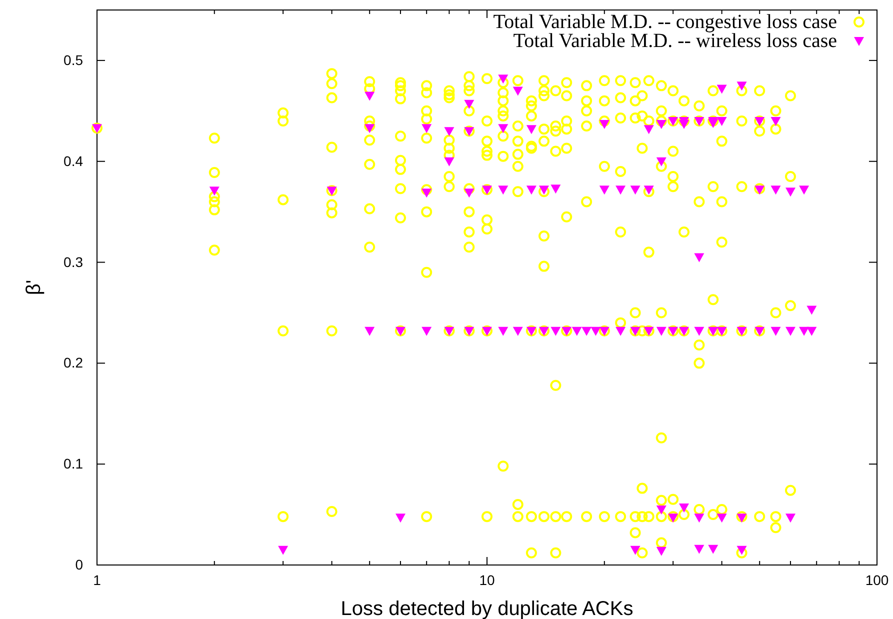 Image resolution: width=893 pixels, height=619 pixels. Describe the element at coordinates (487, 580) in the screenshot. I see `x-tick-label: 10` at that location.